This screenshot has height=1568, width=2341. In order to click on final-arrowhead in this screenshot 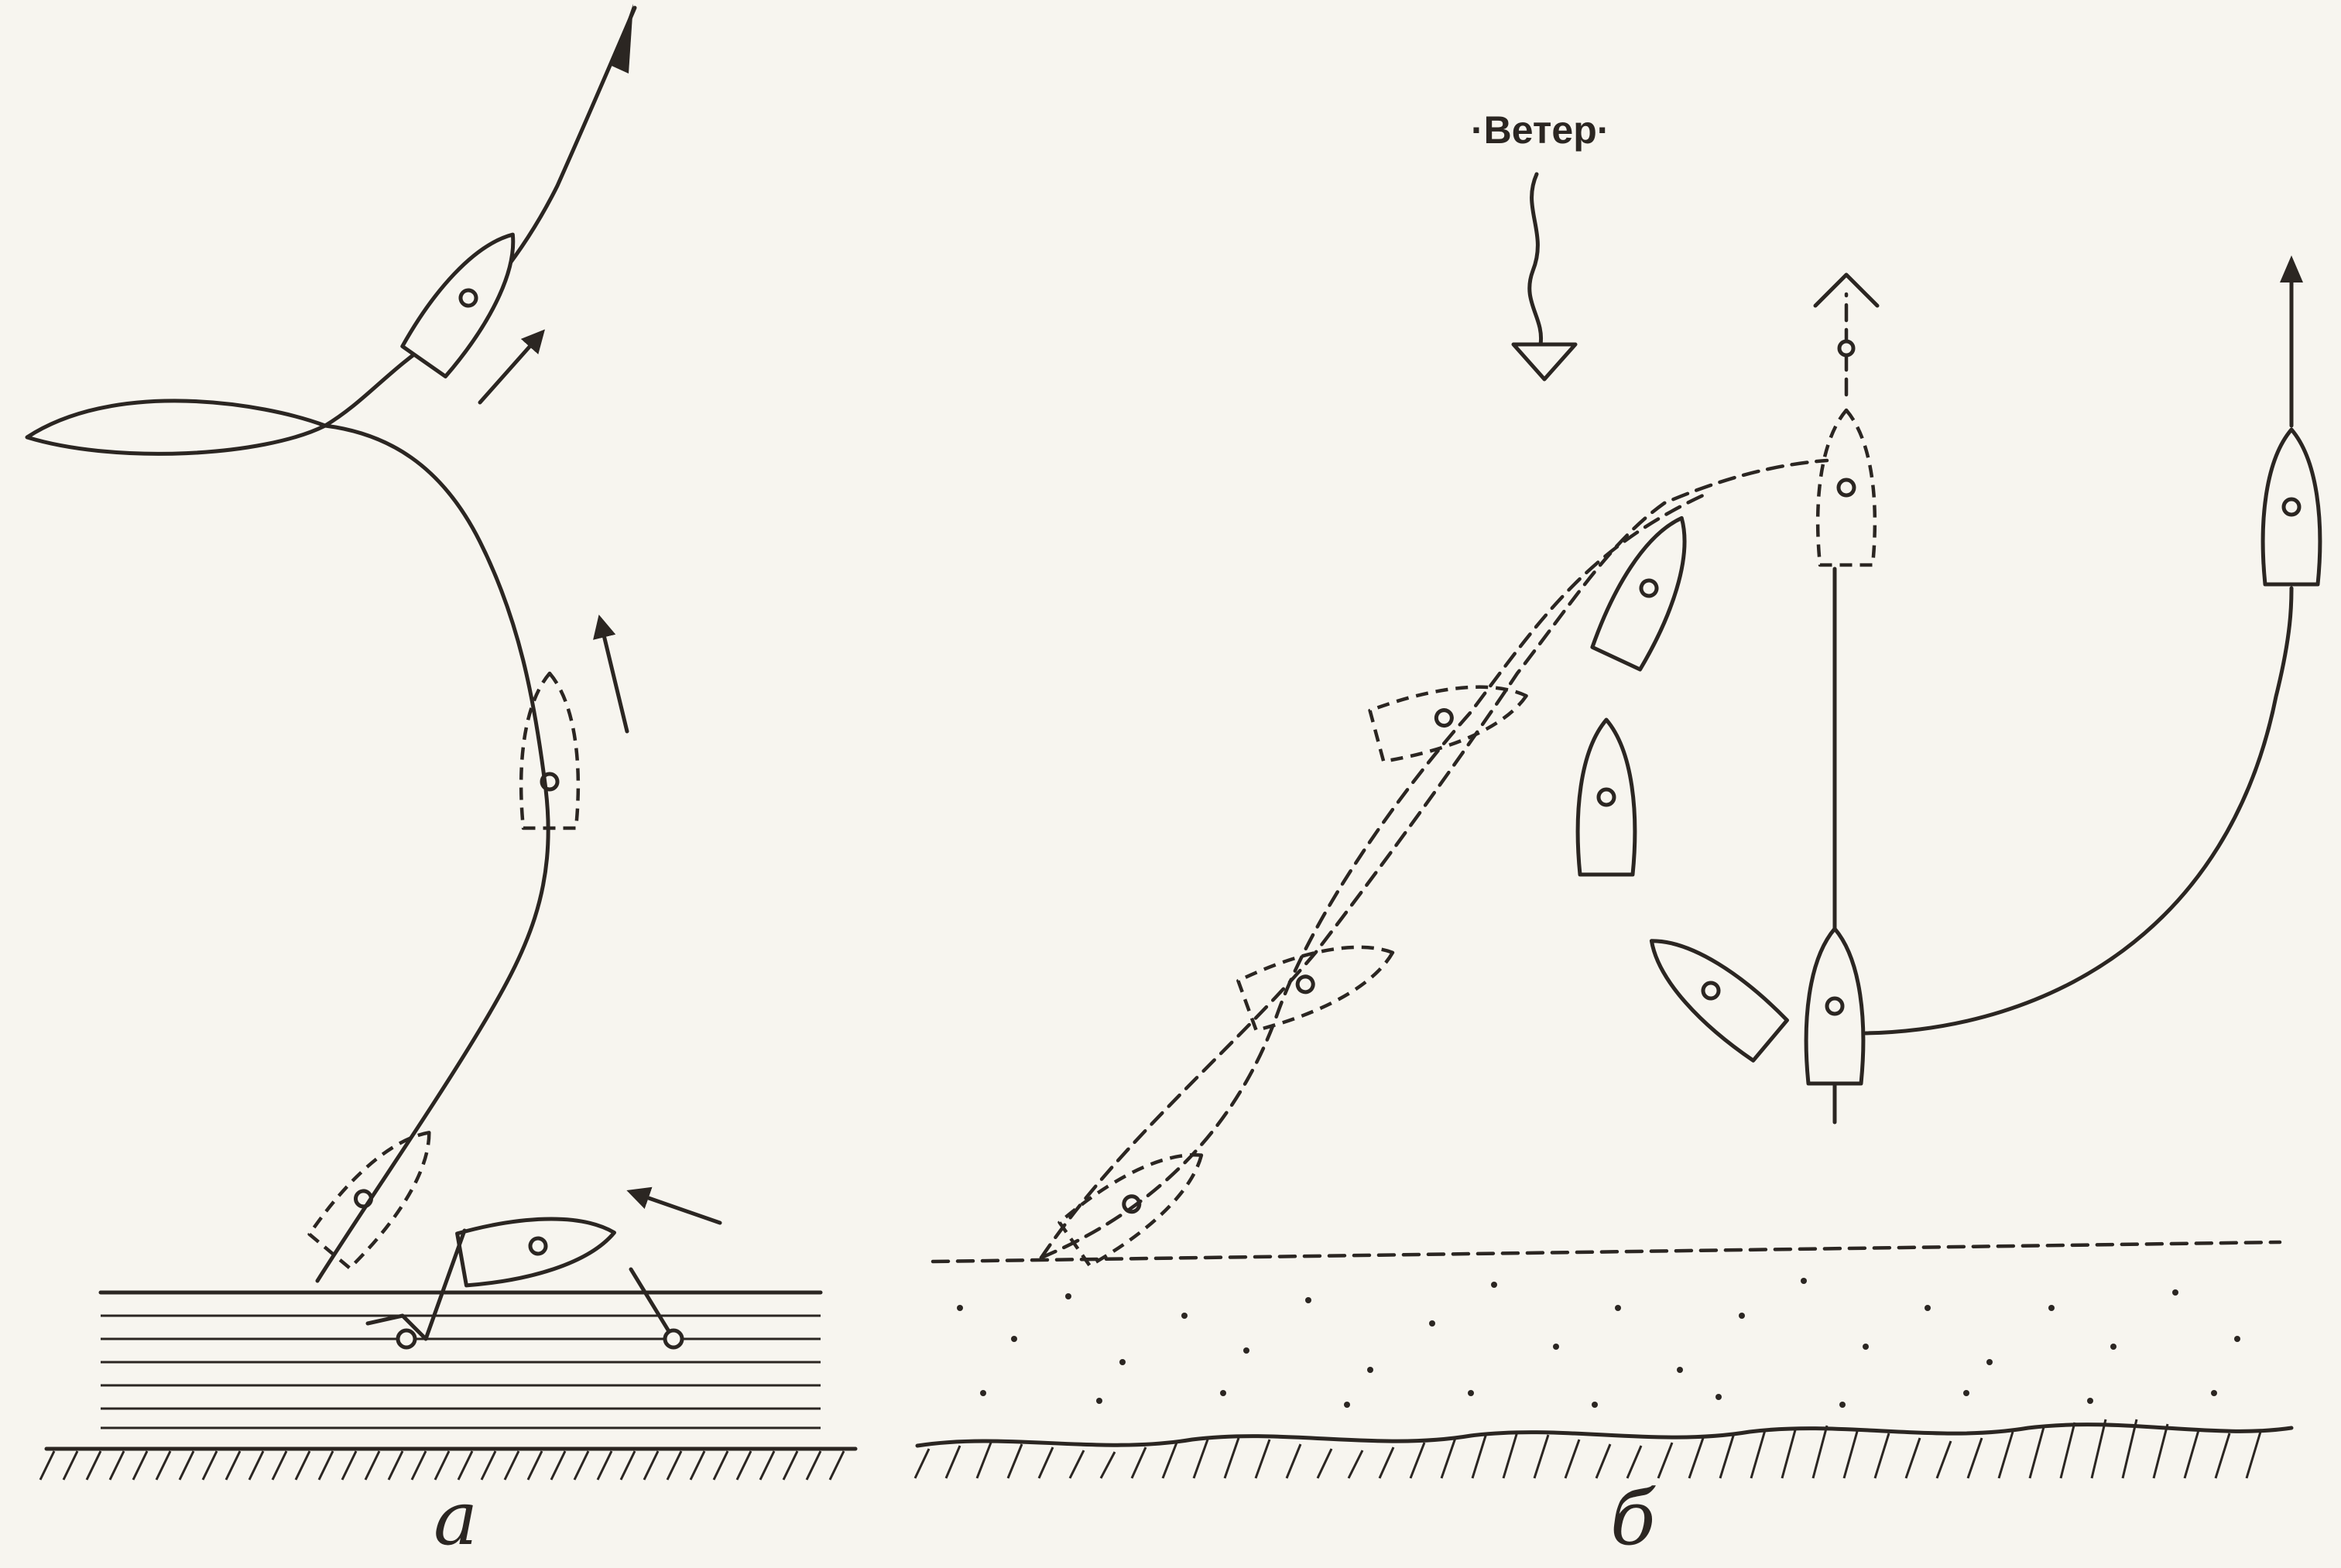, I will do `click(2292, 268)`.